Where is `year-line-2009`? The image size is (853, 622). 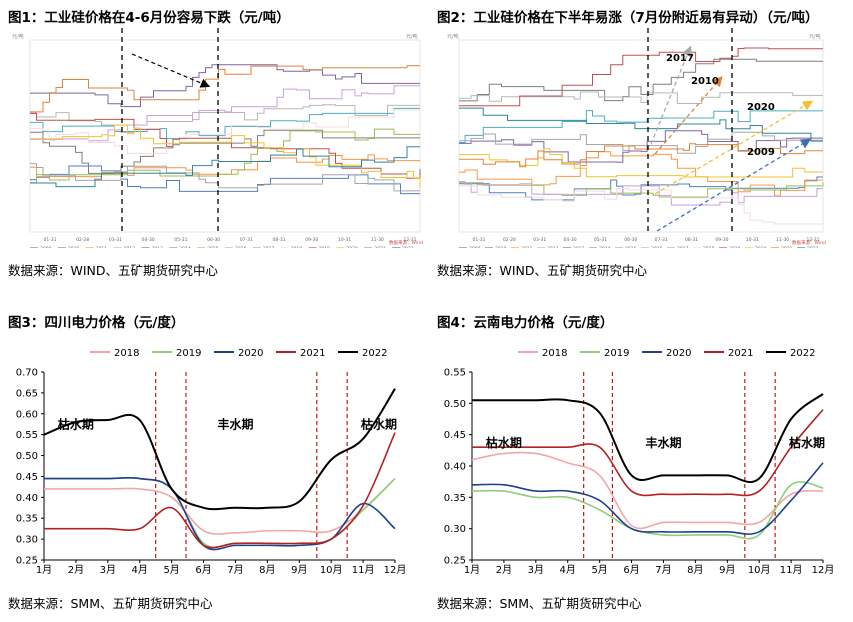
year-line-2009 is located at coordinates (641, 188).